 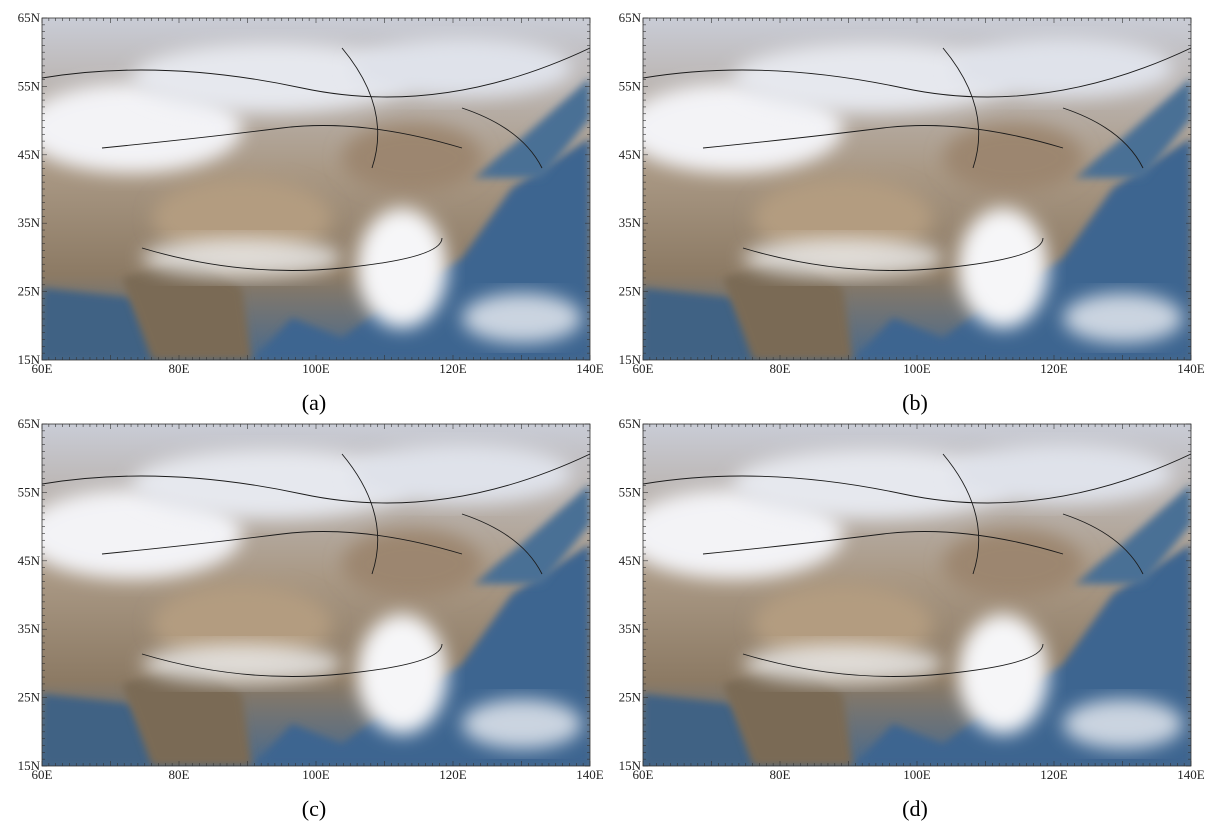 What do you see at coordinates (314, 402) in the screenshot?
I see `panel-caption: (a)` at bounding box center [314, 402].